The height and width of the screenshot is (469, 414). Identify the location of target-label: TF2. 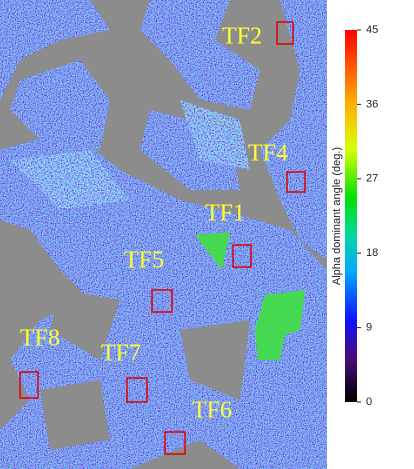
(242, 37).